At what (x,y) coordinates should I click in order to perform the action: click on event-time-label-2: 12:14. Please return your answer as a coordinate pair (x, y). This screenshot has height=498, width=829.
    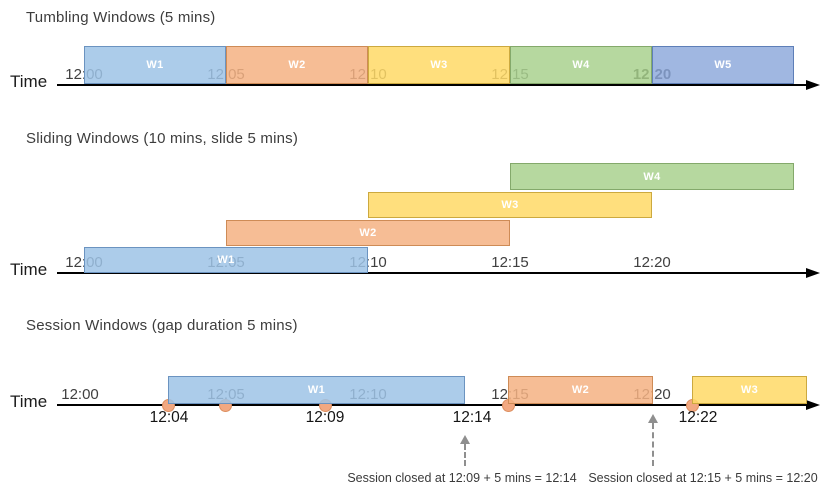
    Looking at the image, I should click on (472, 417).